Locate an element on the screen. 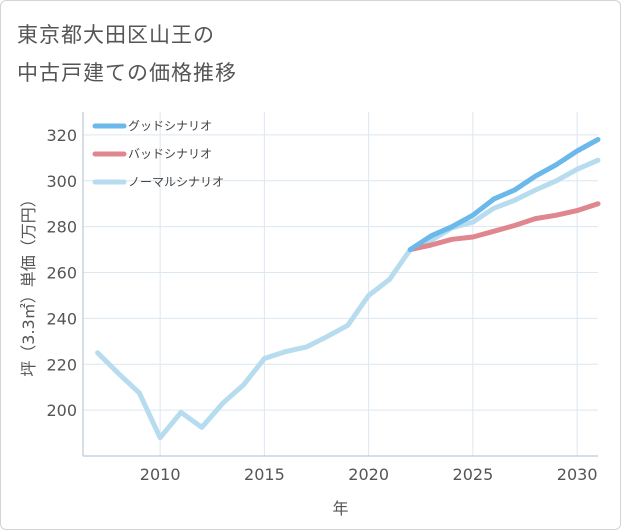 Image resolution: width=621 pixels, height=530 pixels. y-tick-label: 240 is located at coordinates (61, 318).